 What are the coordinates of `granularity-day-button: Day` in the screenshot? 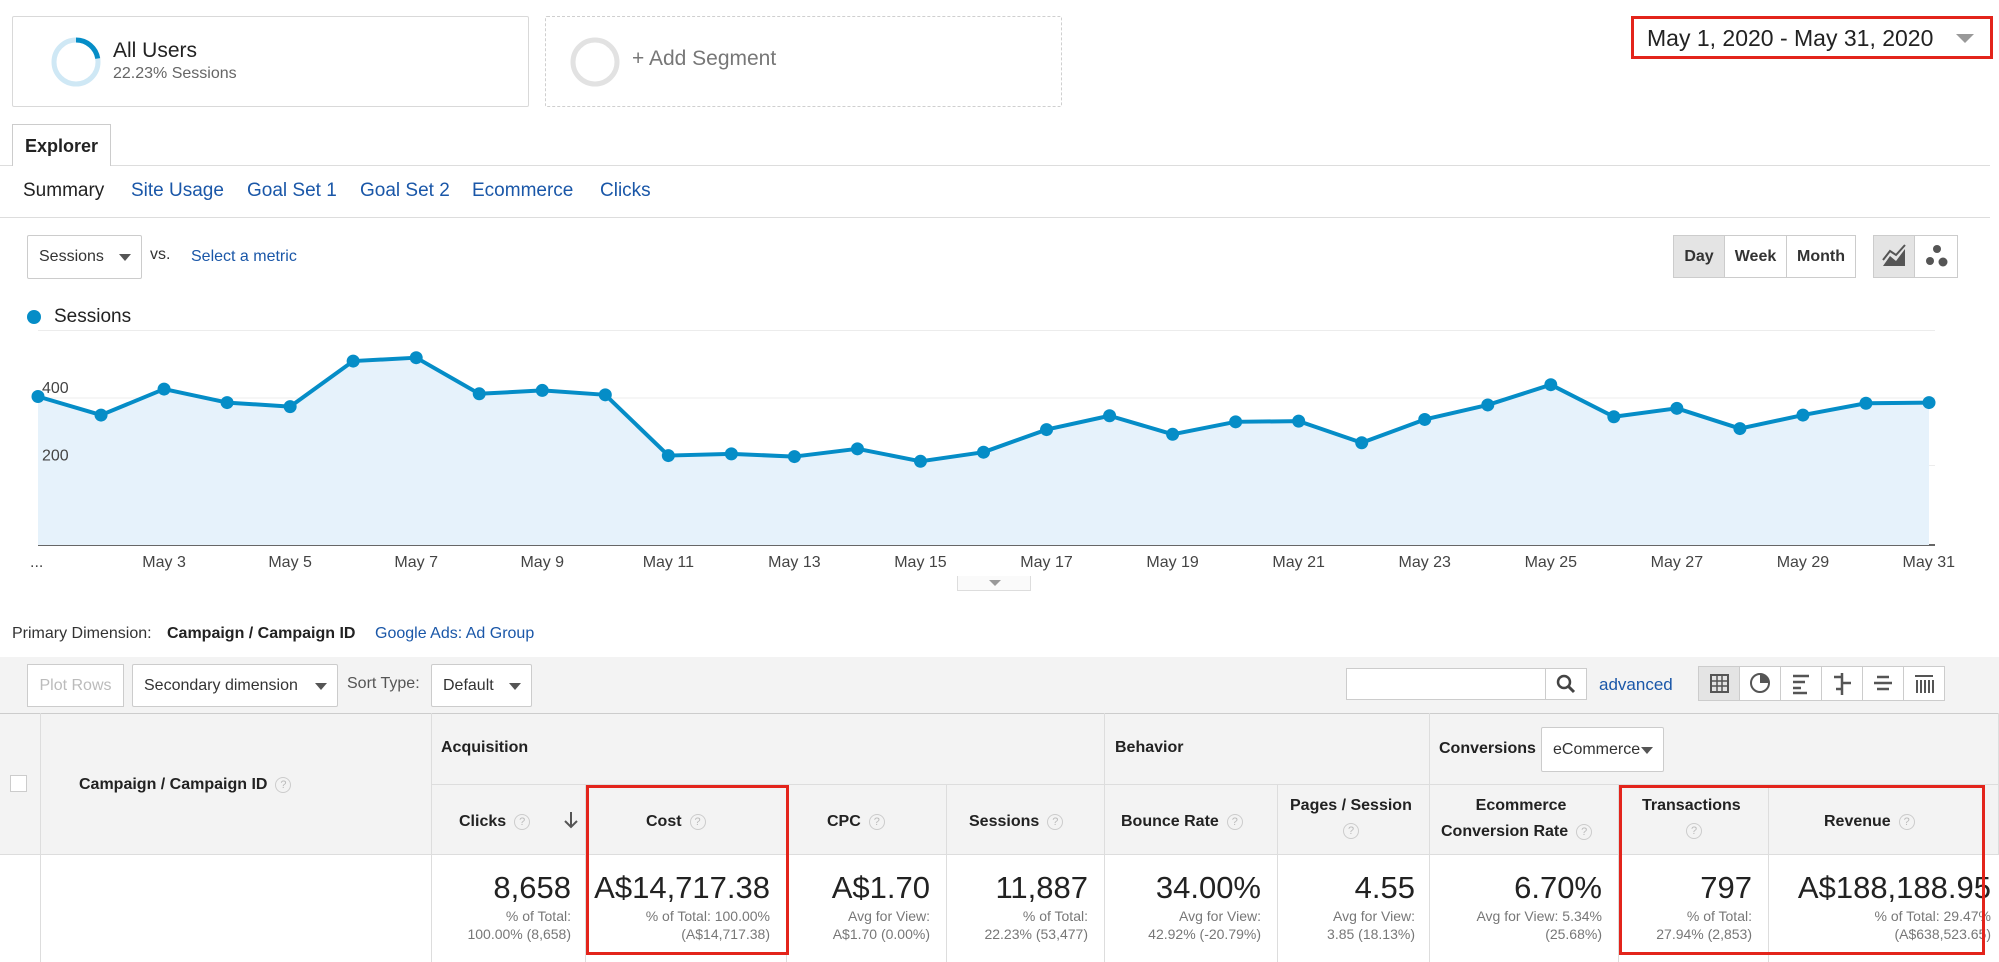 It's located at (1699, 256).